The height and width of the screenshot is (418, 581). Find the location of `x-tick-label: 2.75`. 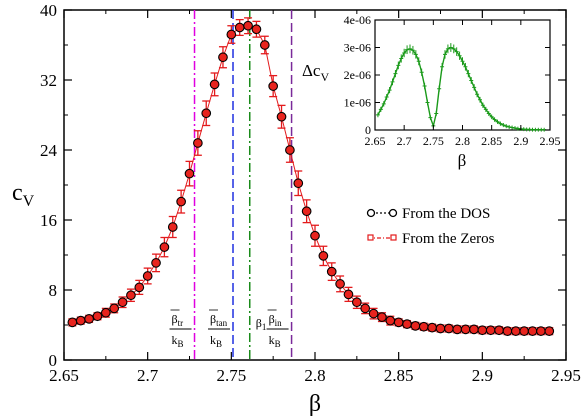

x-tick-label: 2.75 is located at coordinates (231, 375).